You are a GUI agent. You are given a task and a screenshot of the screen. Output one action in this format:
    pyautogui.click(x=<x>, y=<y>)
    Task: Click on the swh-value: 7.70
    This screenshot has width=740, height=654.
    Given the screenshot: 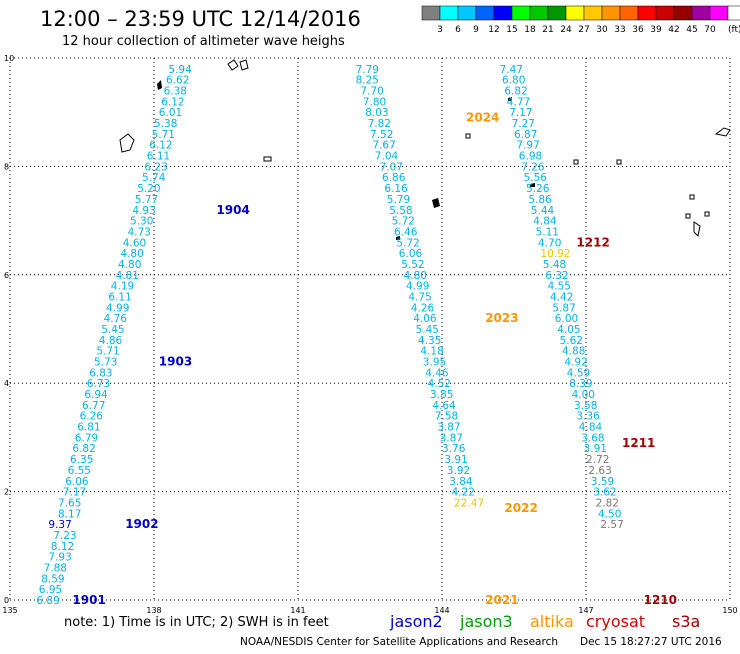 What is the action you would take?
    pyautogui.click(x=371, y=92)
    